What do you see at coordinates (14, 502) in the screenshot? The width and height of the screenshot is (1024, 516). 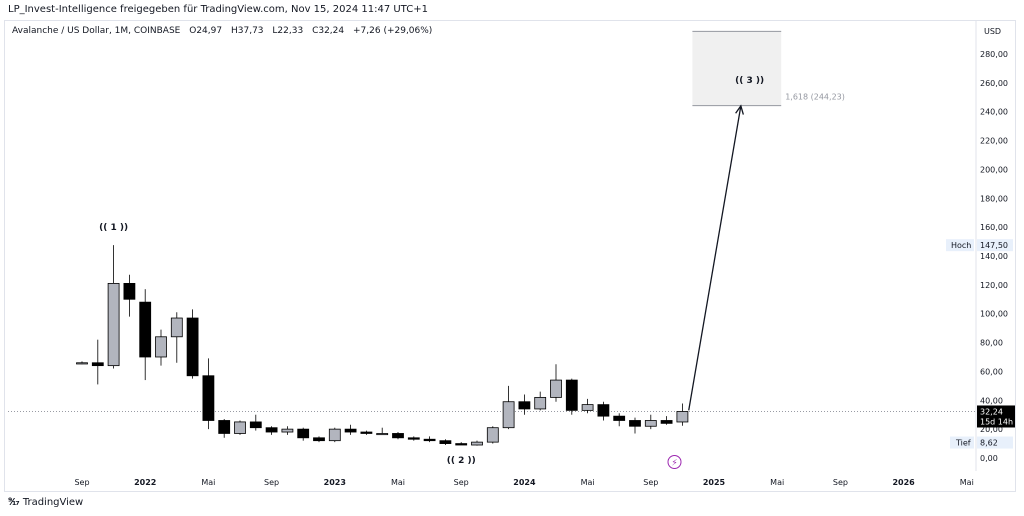 I see `tradingview-logo-icon: ⁹⁄₁₇` at bounding box center [14, 502].